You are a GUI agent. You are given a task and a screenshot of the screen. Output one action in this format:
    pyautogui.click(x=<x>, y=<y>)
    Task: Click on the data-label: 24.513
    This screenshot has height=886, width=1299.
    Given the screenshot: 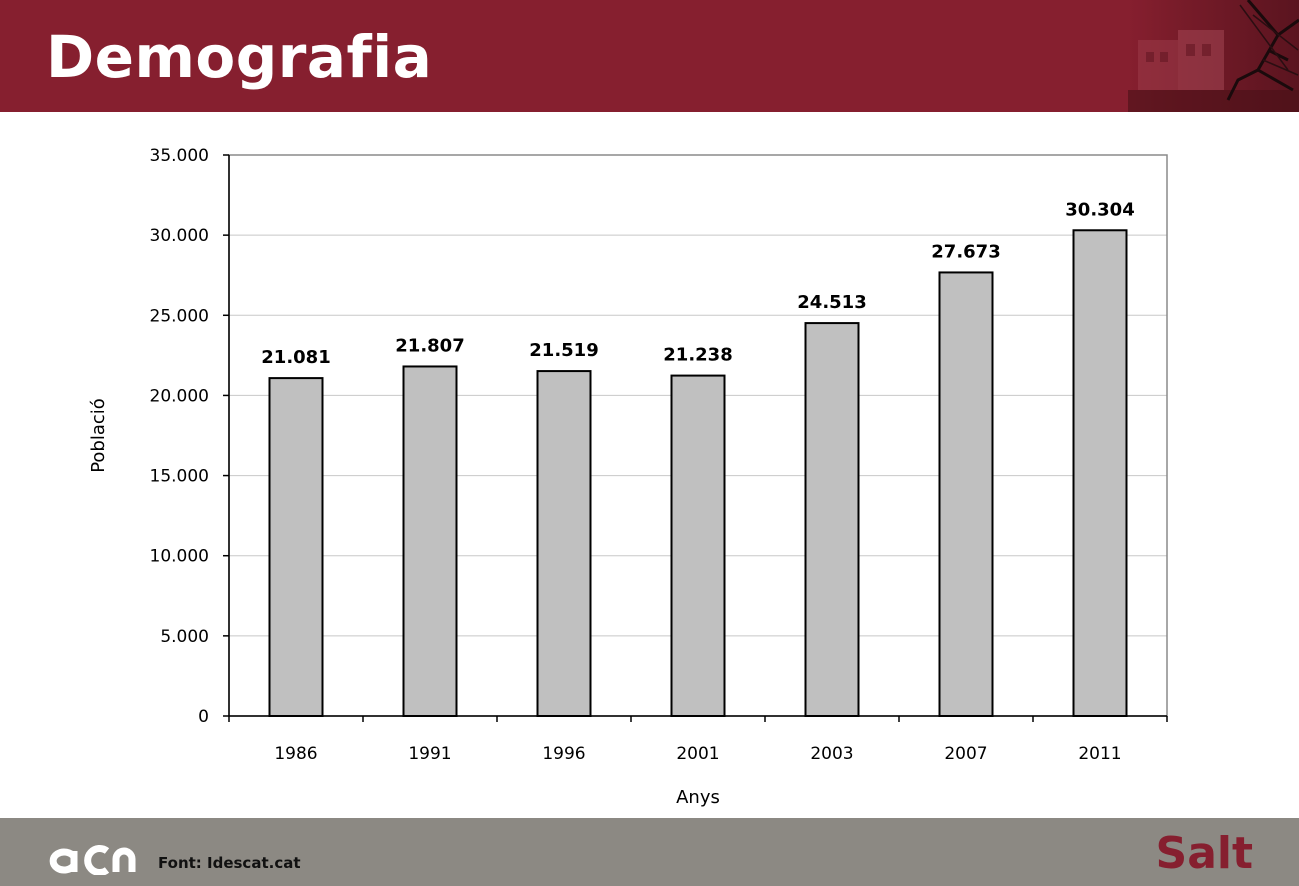 What is the action you would take?
    pyautogui.click(x=831, y=302)
    